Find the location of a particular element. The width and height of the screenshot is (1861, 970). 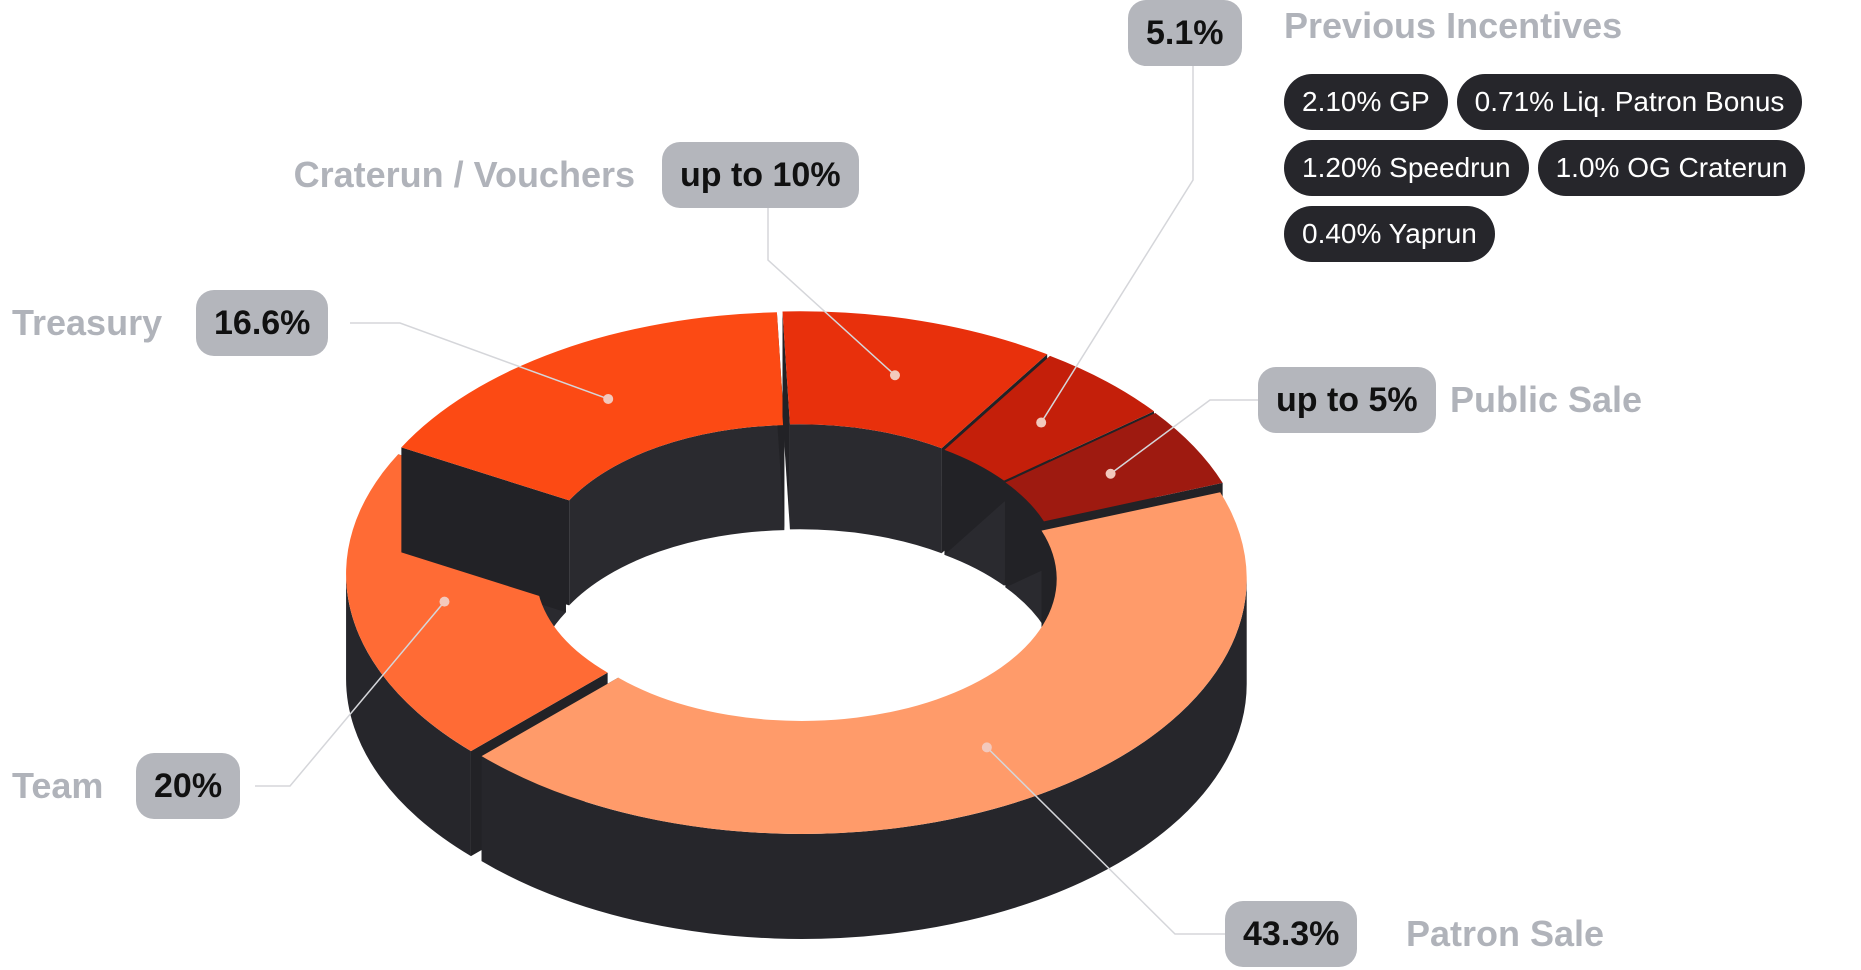

category-label: Craterun / Vouchers is located at coordinates (464, 174).